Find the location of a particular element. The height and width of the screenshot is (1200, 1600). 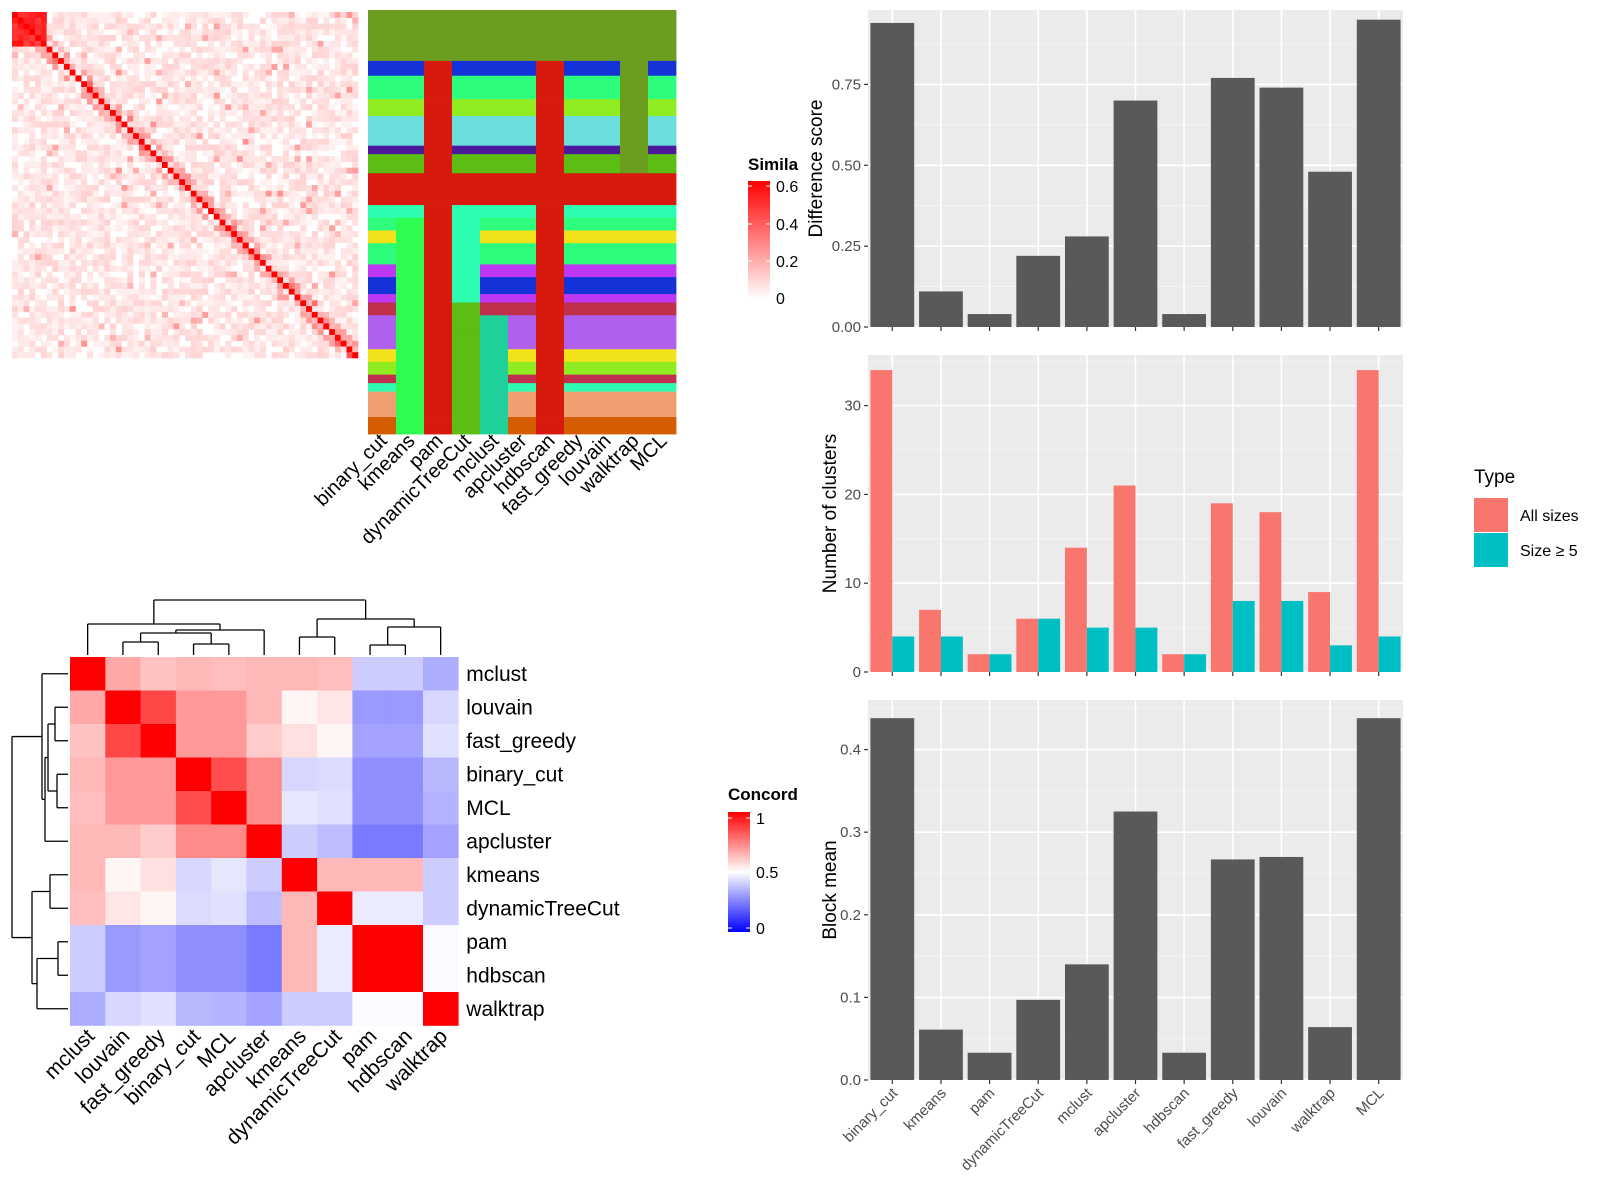

concordance-legend: Concord 1 0.5 0 is located at coordinates (763, 861).